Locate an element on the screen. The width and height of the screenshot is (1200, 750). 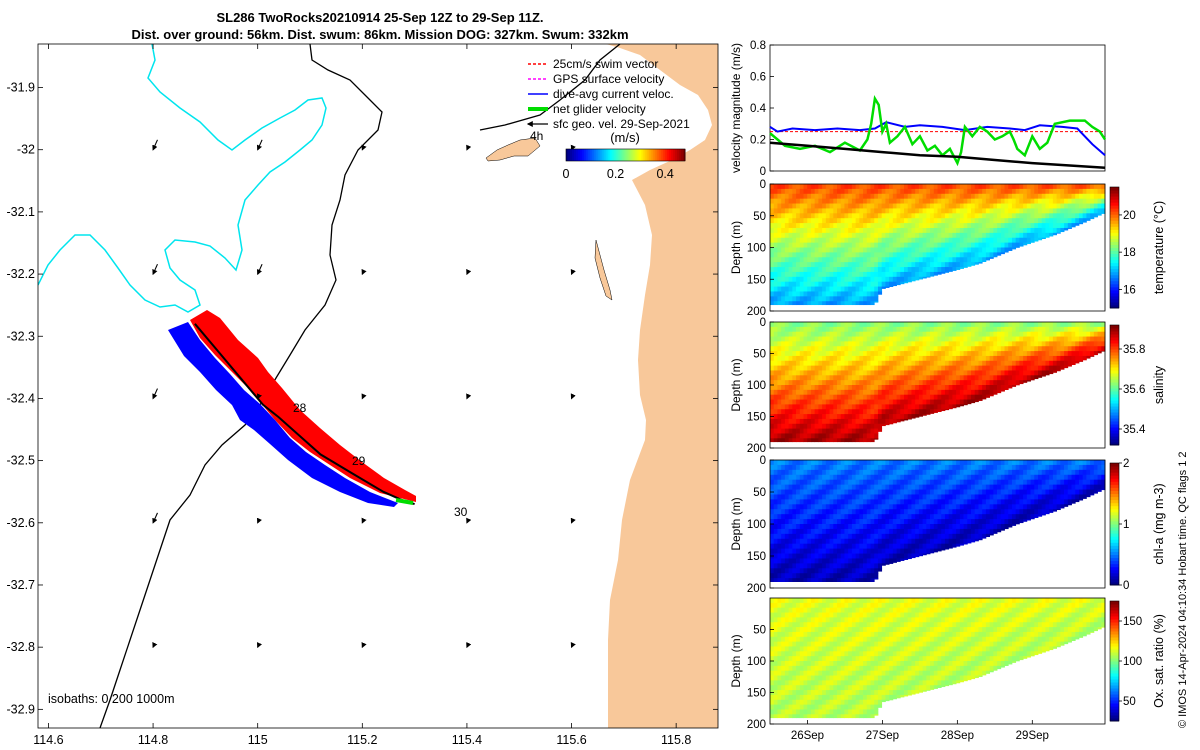
section-colorbar-cell is located at coordinates (1114, 273).